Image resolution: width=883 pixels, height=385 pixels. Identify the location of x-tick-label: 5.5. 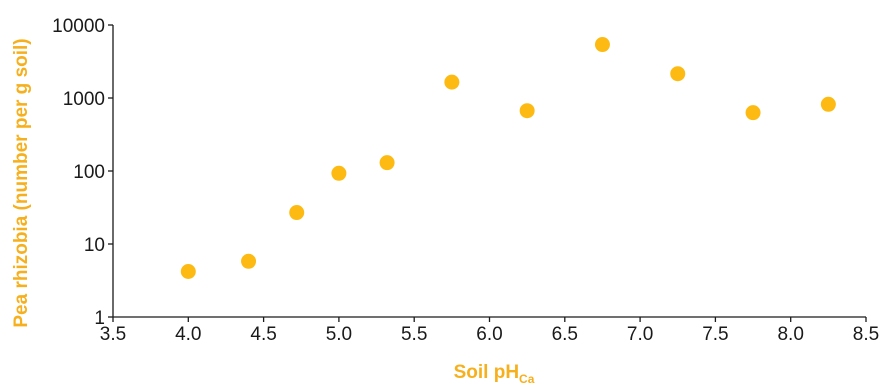
(414, 334).